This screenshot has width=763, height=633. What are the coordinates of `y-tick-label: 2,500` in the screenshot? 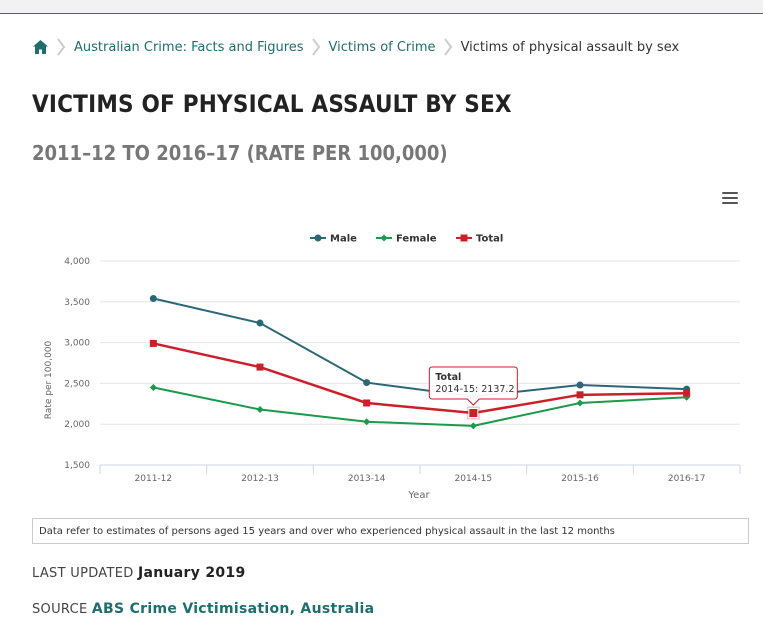 It's located at (77, 384).